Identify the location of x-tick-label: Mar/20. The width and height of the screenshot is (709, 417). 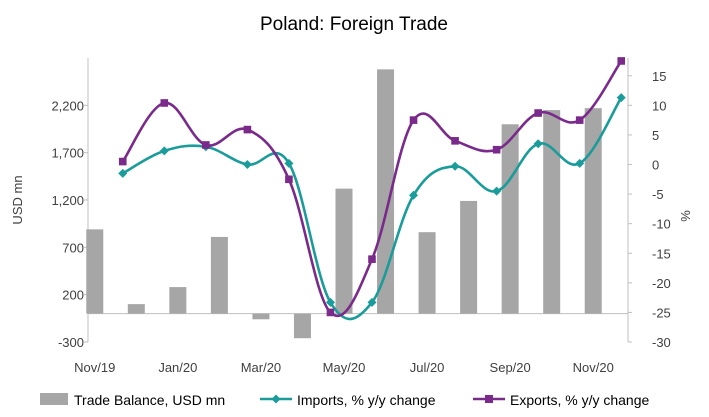
(261, 367).